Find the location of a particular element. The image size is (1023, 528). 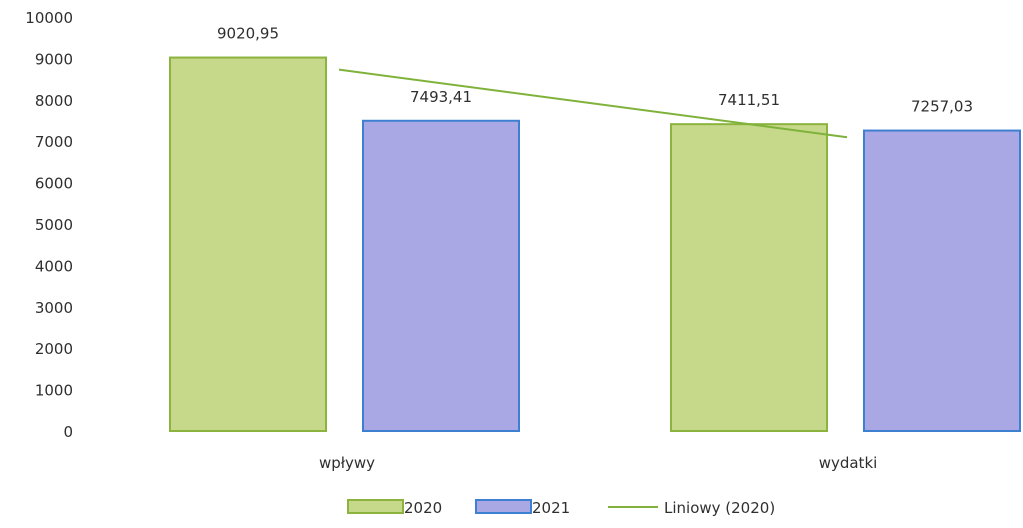

y-tick-label: 8000 is located at coordinates (54, 101).